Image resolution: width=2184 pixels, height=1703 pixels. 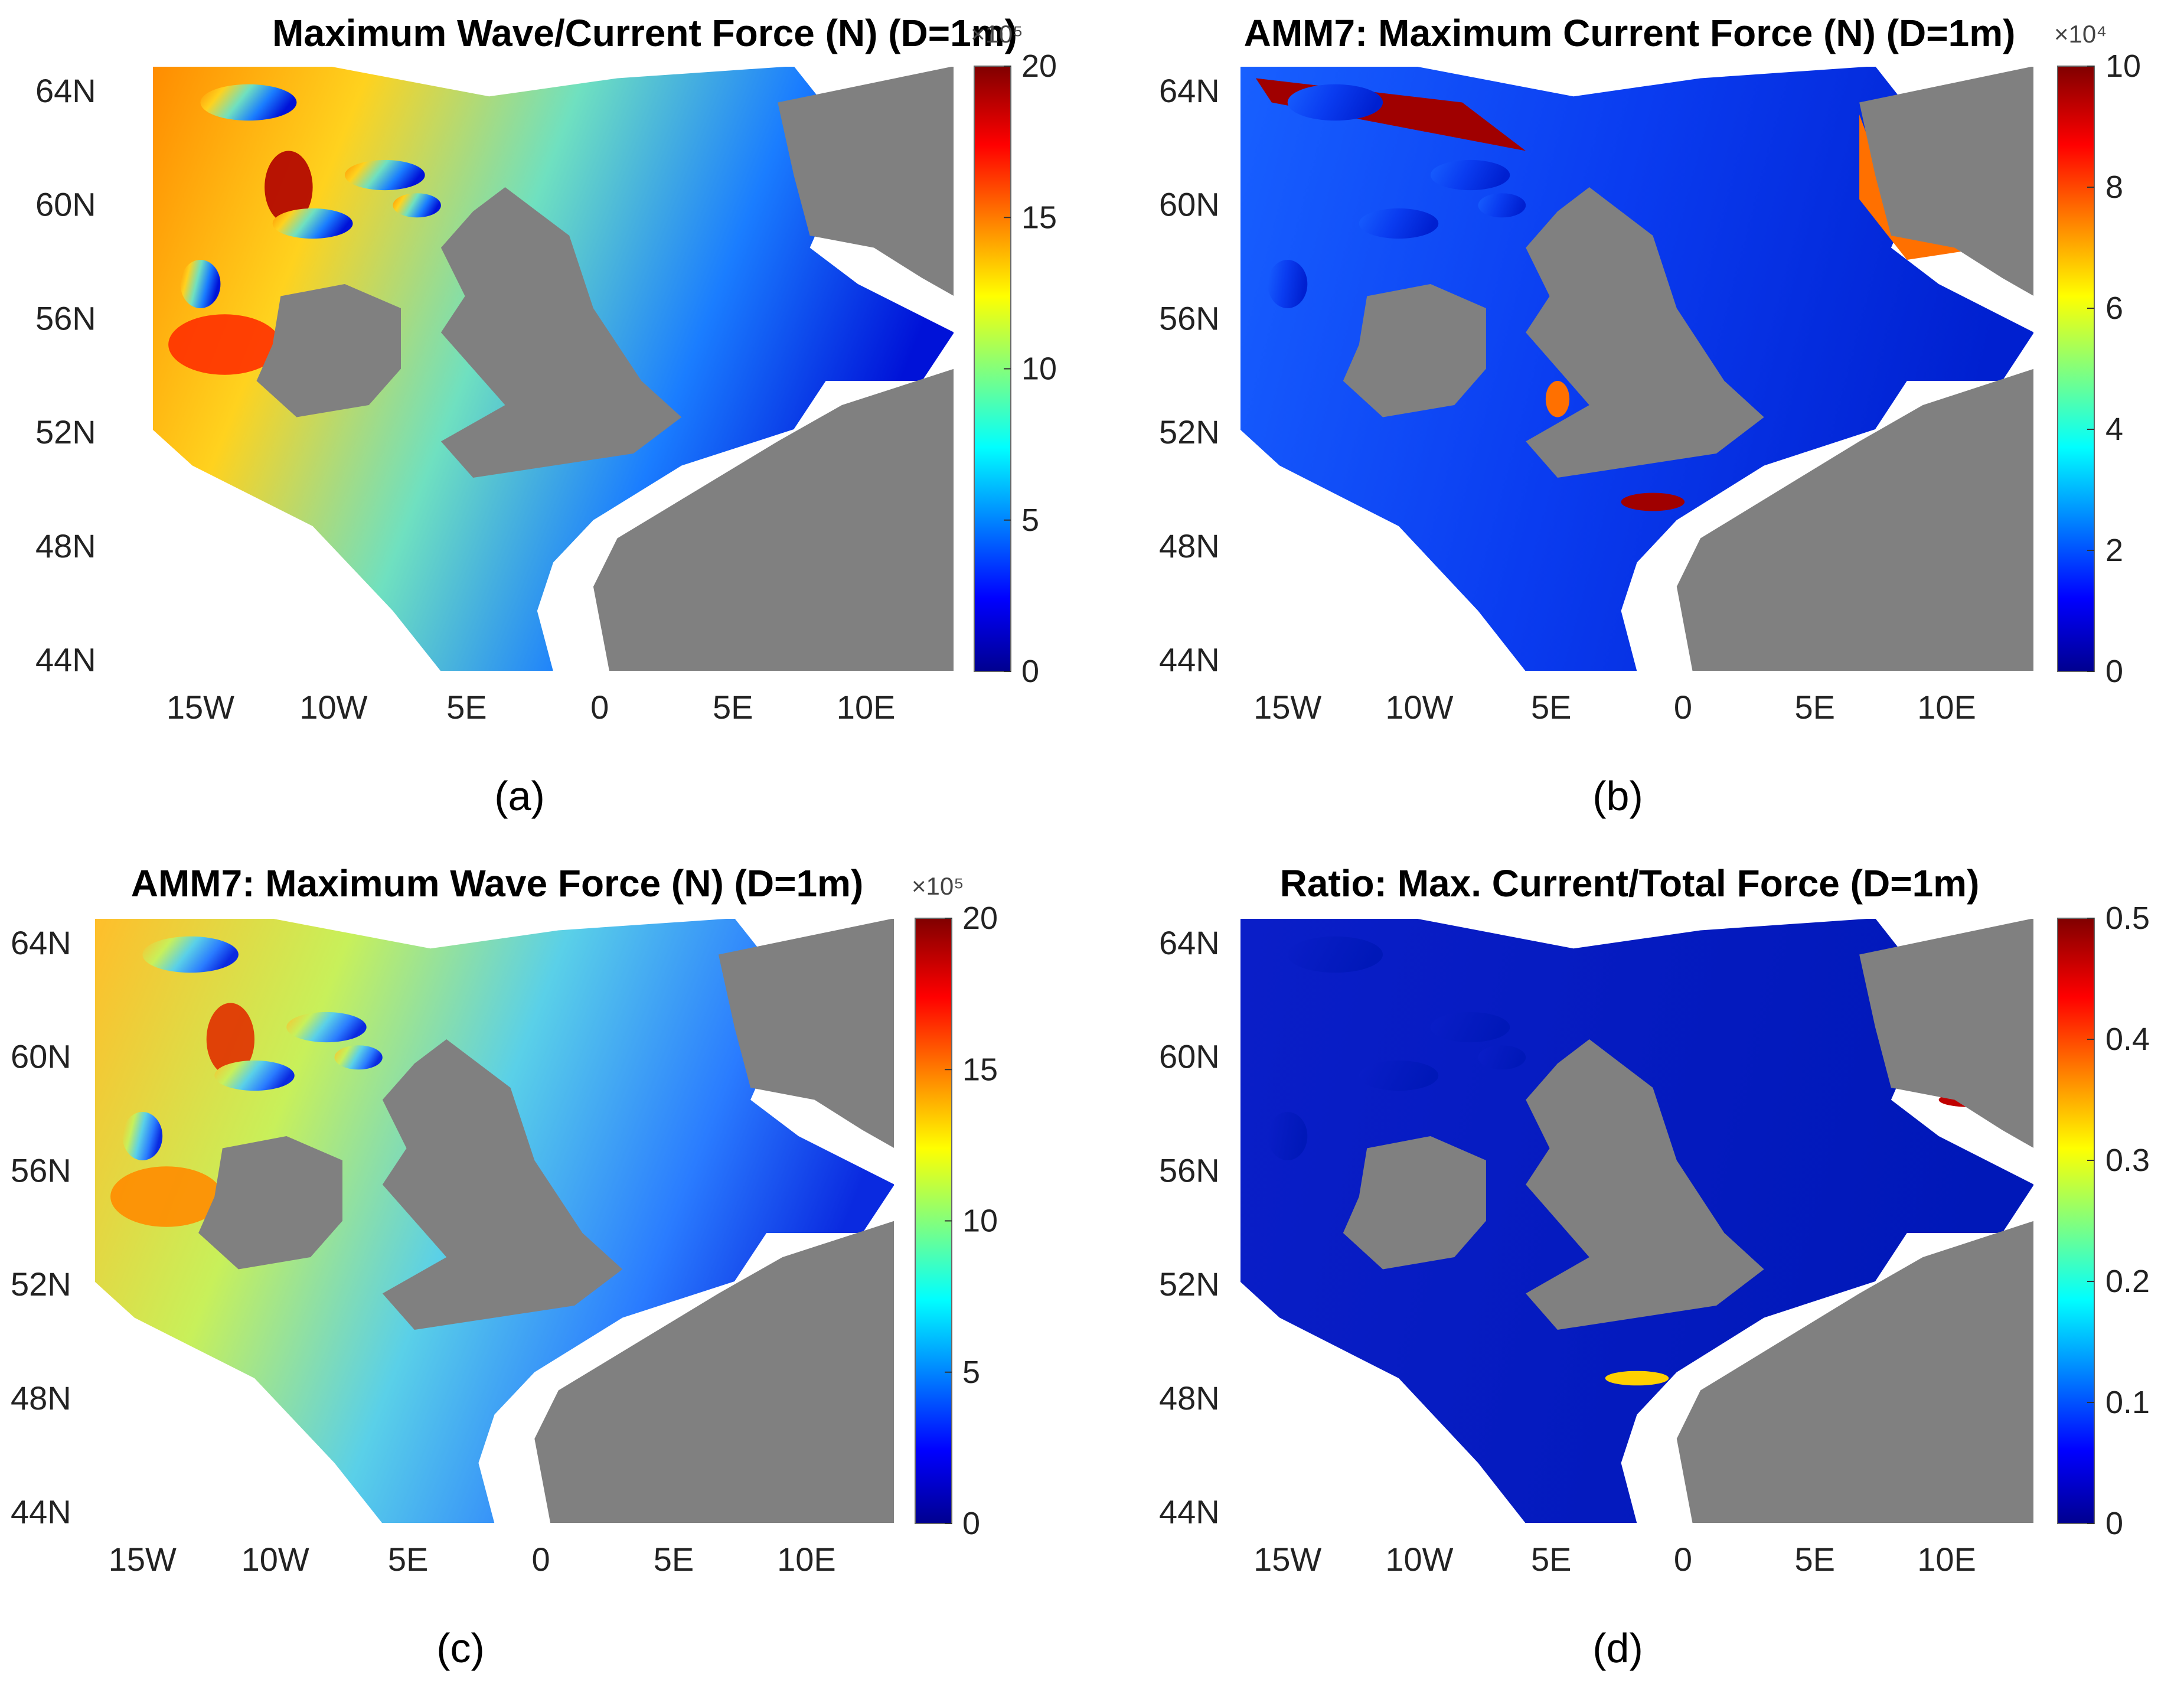 I want to click on y-tick-label: 56N, so click(x=1189, y=318).